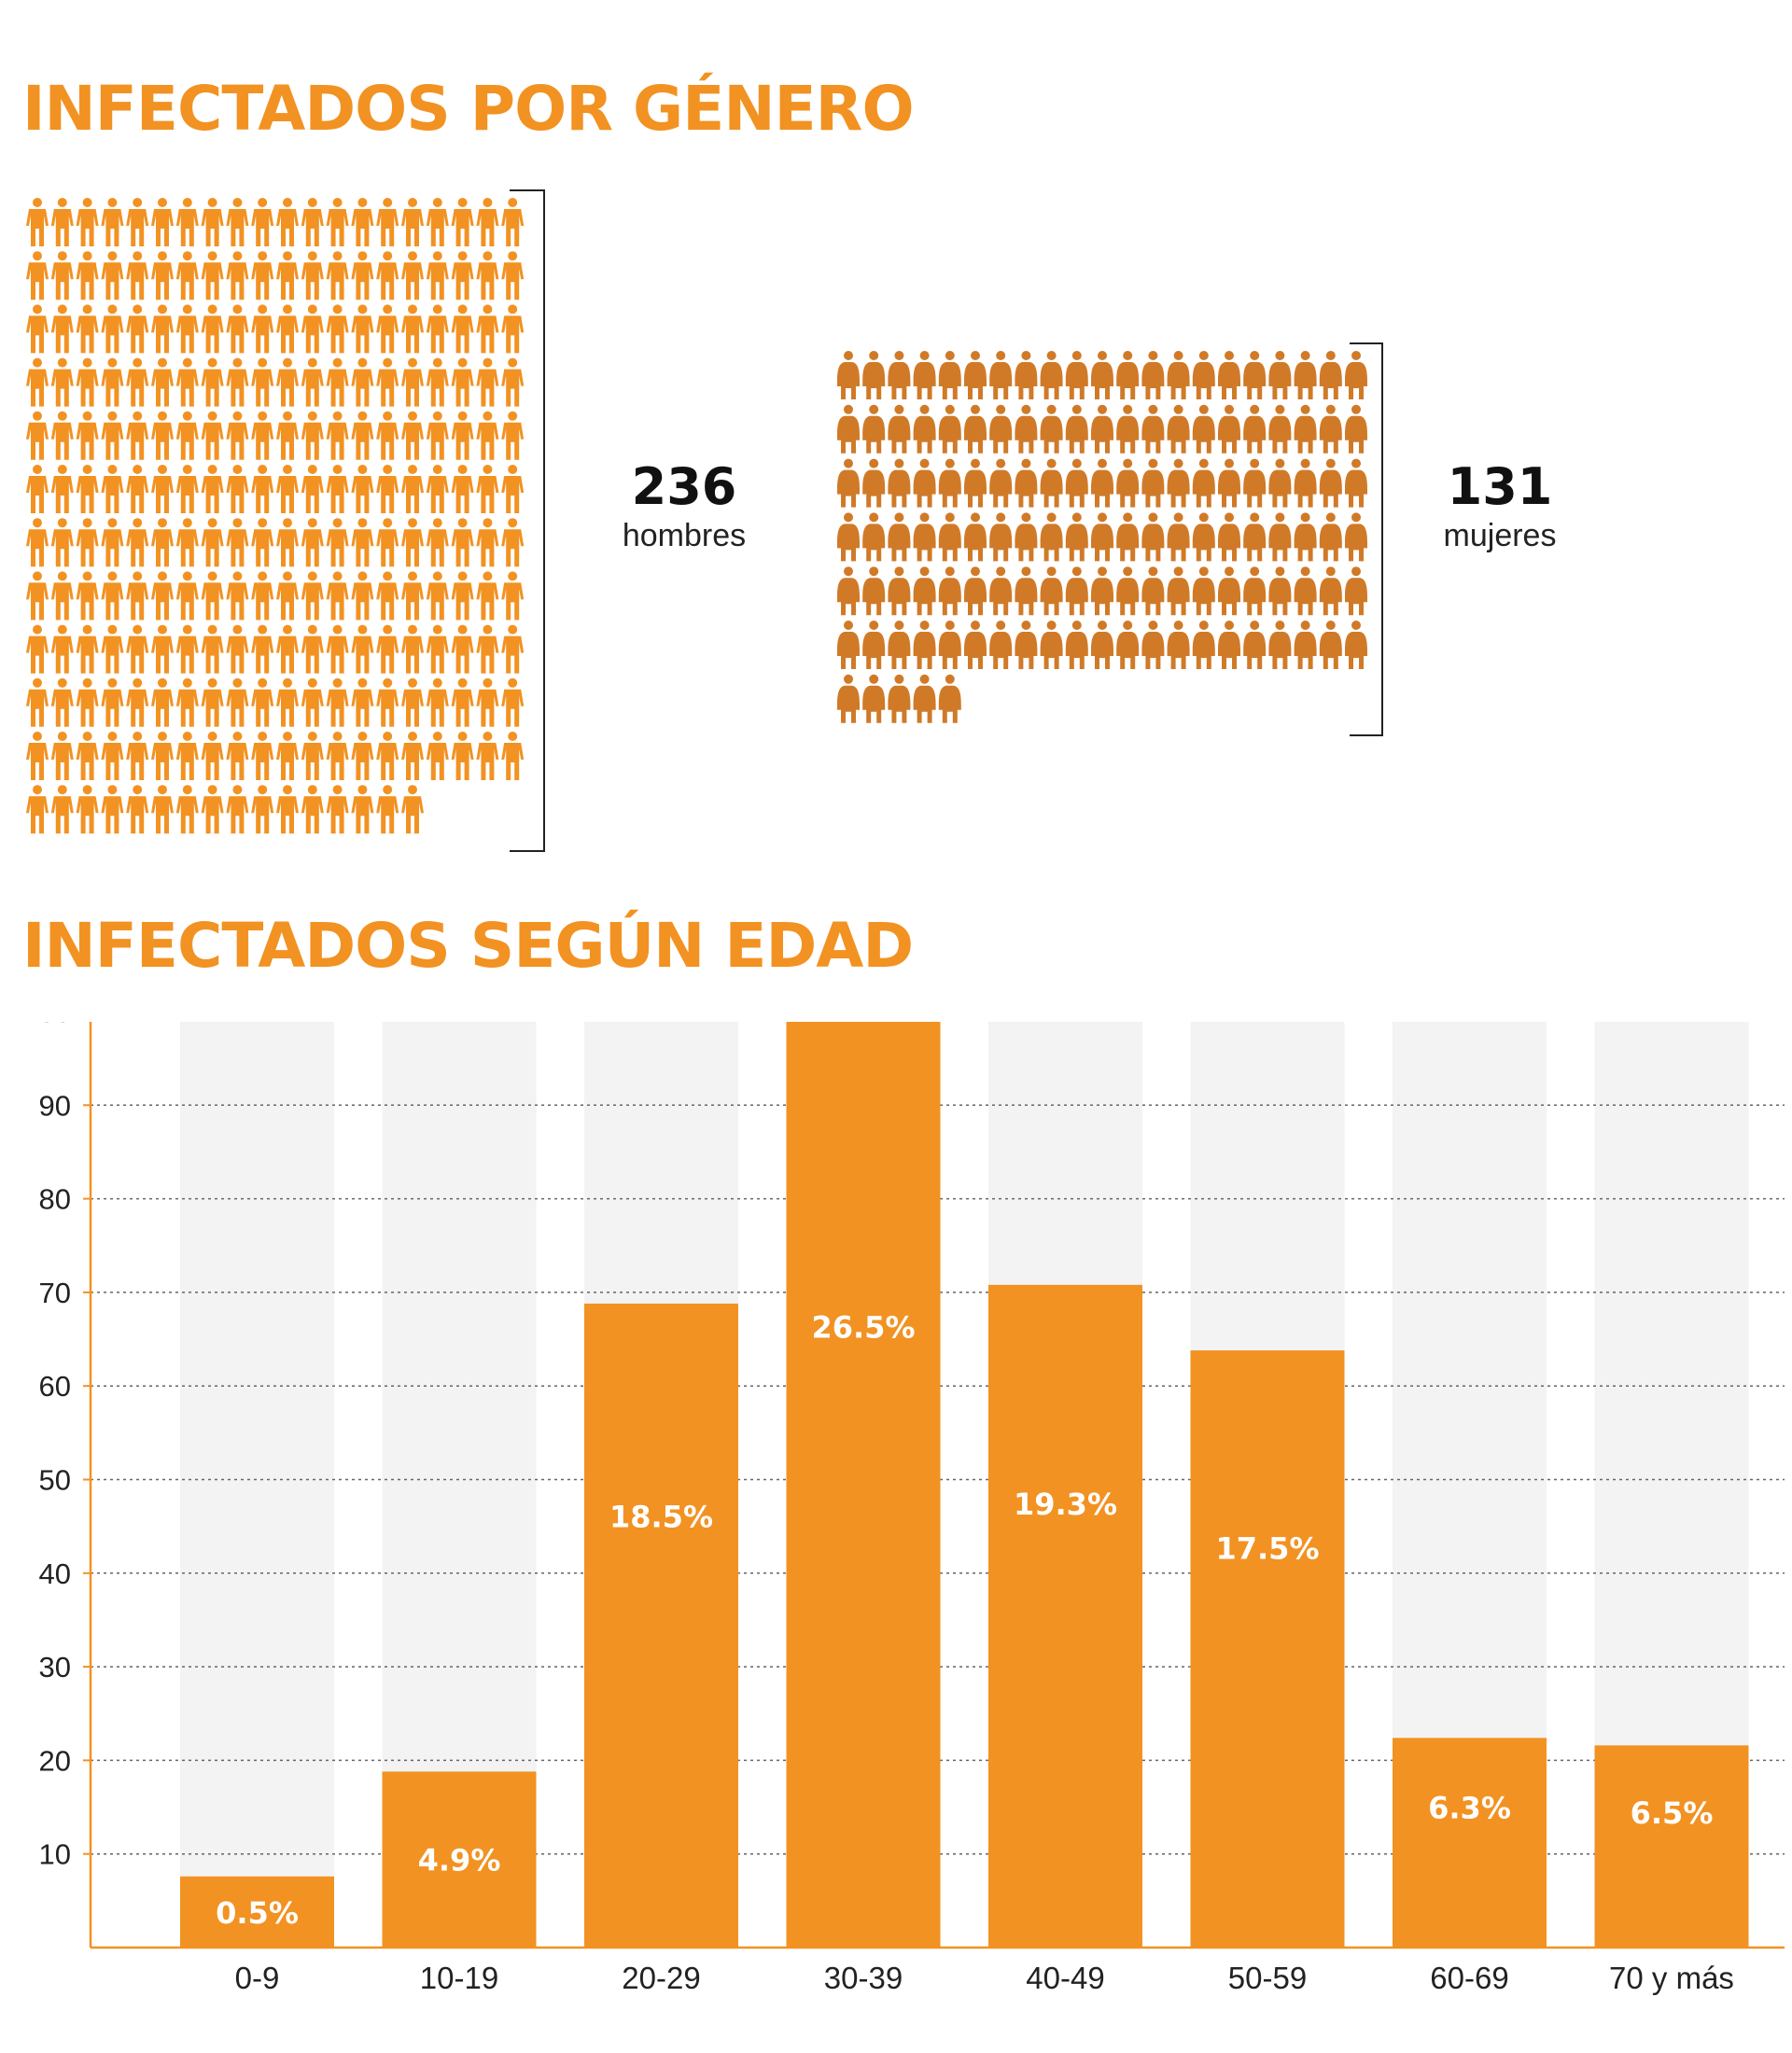 The height and width of the screenshot is (2053, 1792). I want to click on x-category-label: 70 y más, so click(1671, 1978).